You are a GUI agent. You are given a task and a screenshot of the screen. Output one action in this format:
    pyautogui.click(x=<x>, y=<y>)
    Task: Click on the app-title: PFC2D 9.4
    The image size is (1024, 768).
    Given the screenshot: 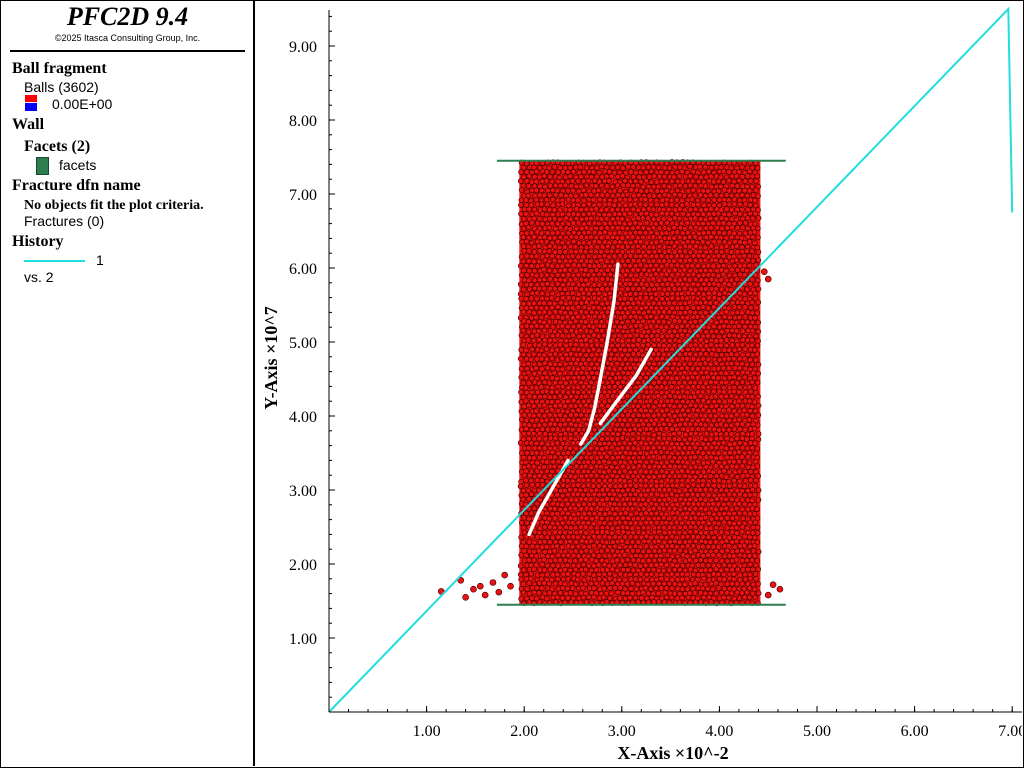 What is the action you would take?
    pyautogui.click(x=127, y=16)
    